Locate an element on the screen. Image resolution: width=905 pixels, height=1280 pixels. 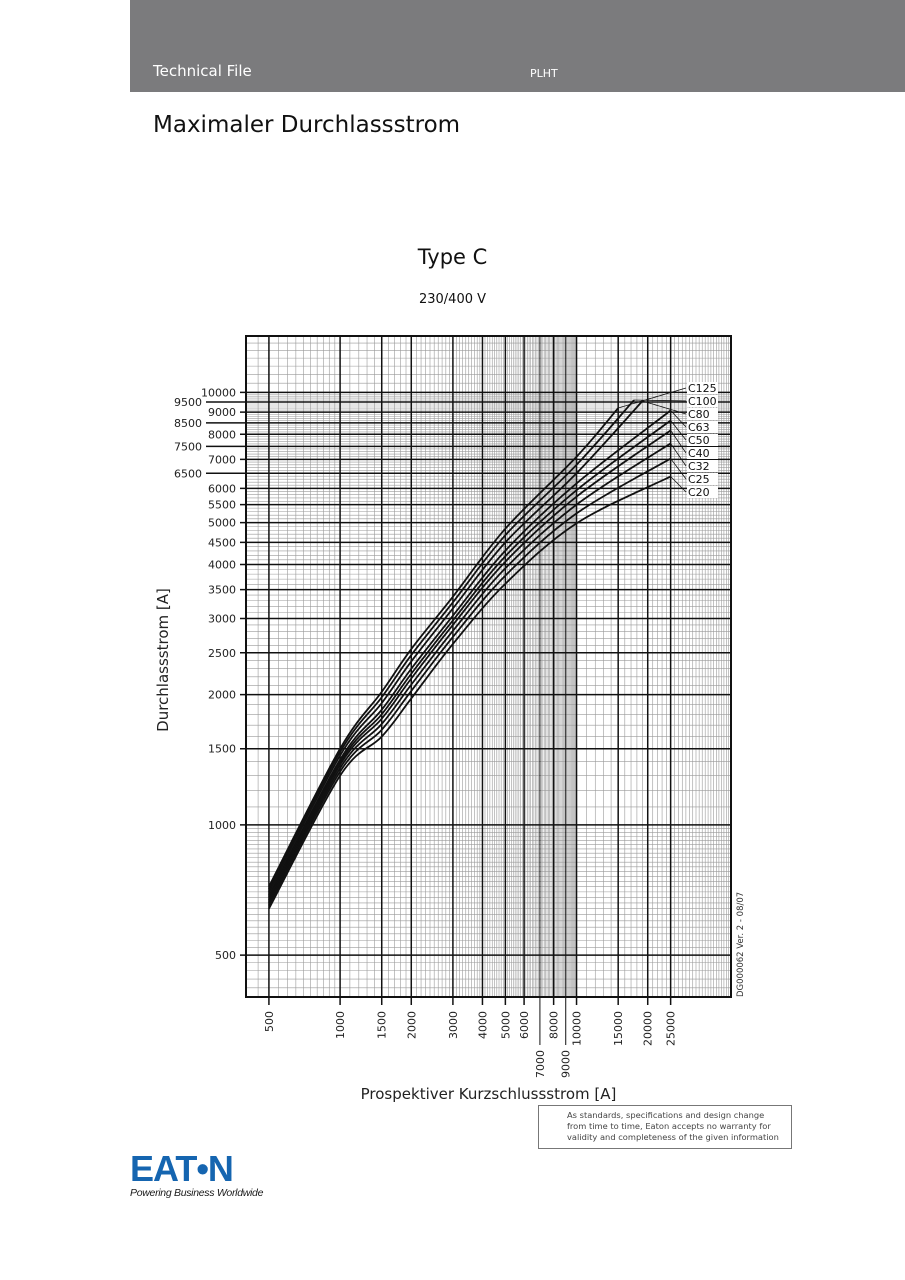
y-tick-label: 8000 is located at coordinates (222, 434).